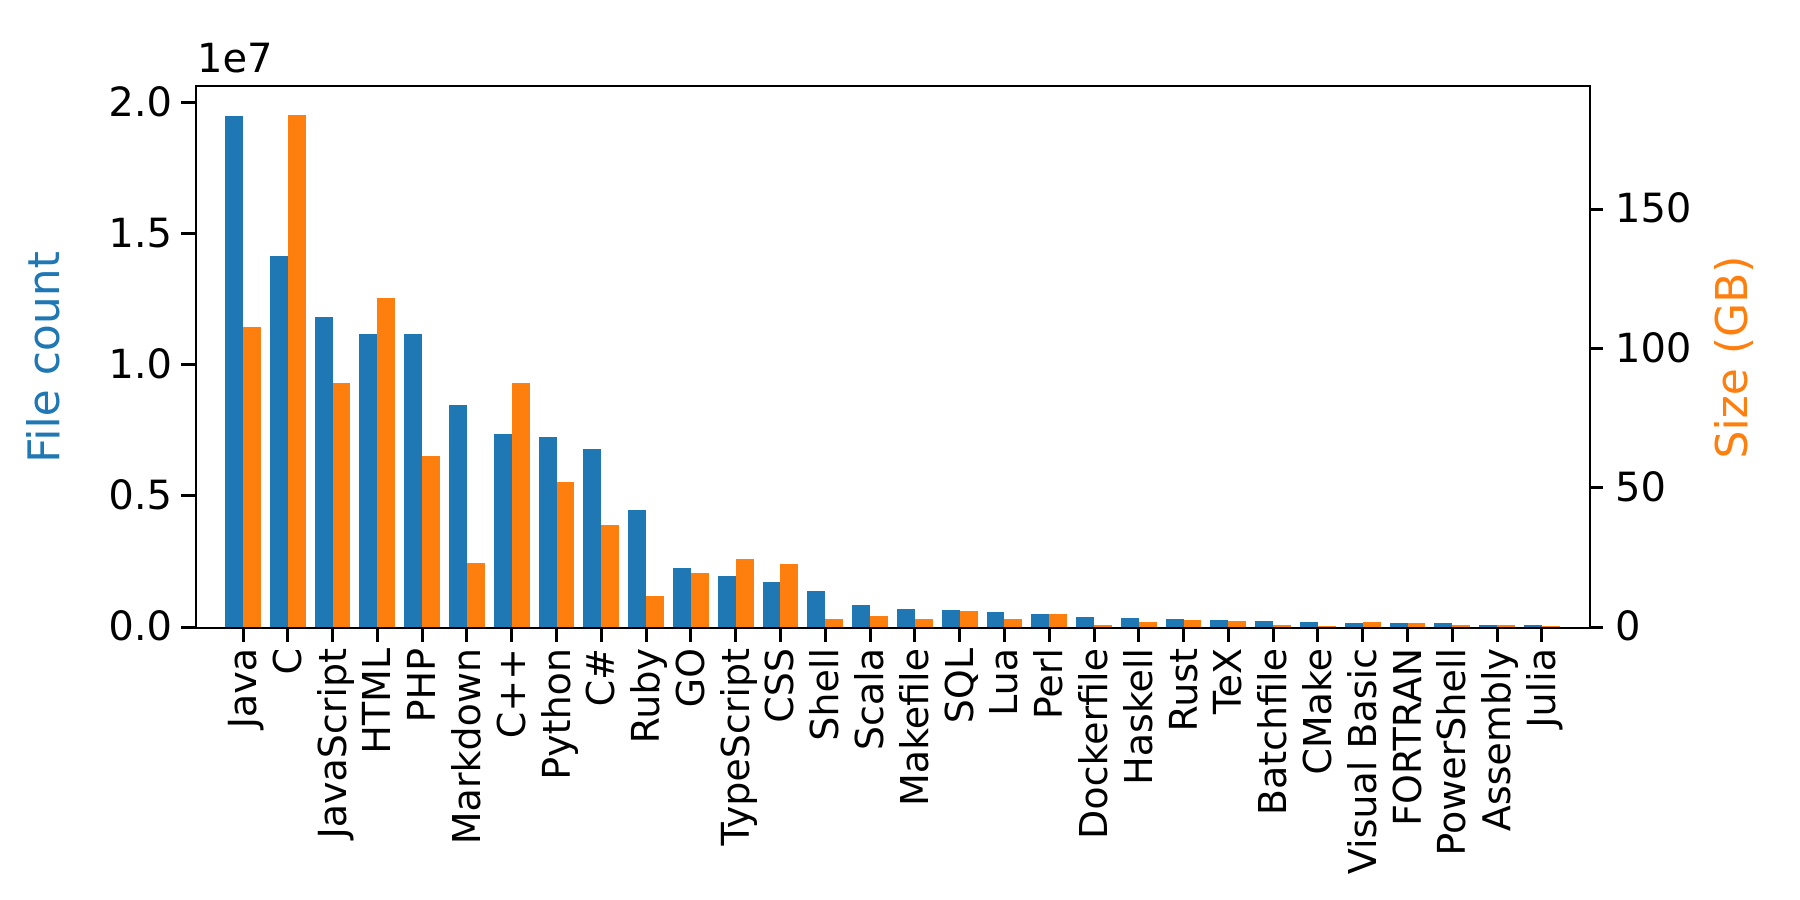 The height and width of the screenshot is (900, 1800). What do you see at coordinates (296, 371) in the screenshot?
I see `bar-size-gb-C` at bounding box center [296, 371].